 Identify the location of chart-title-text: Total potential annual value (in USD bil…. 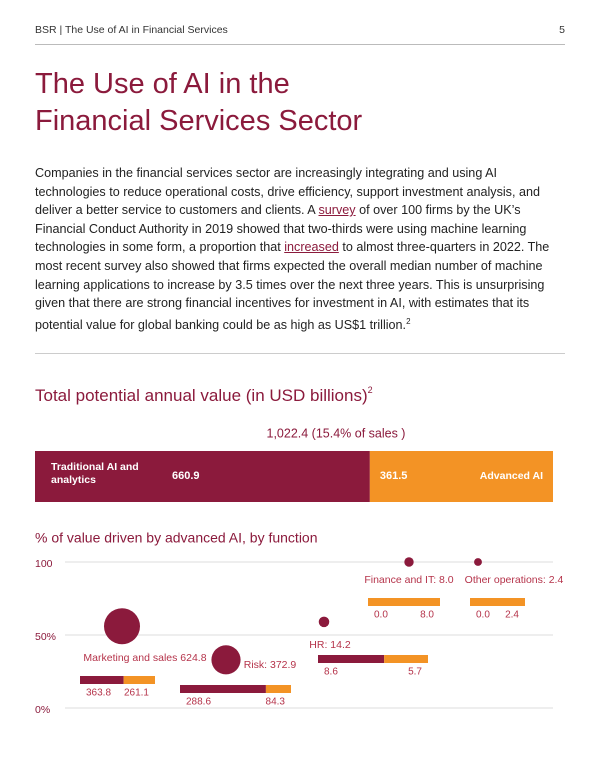
(201, 395).